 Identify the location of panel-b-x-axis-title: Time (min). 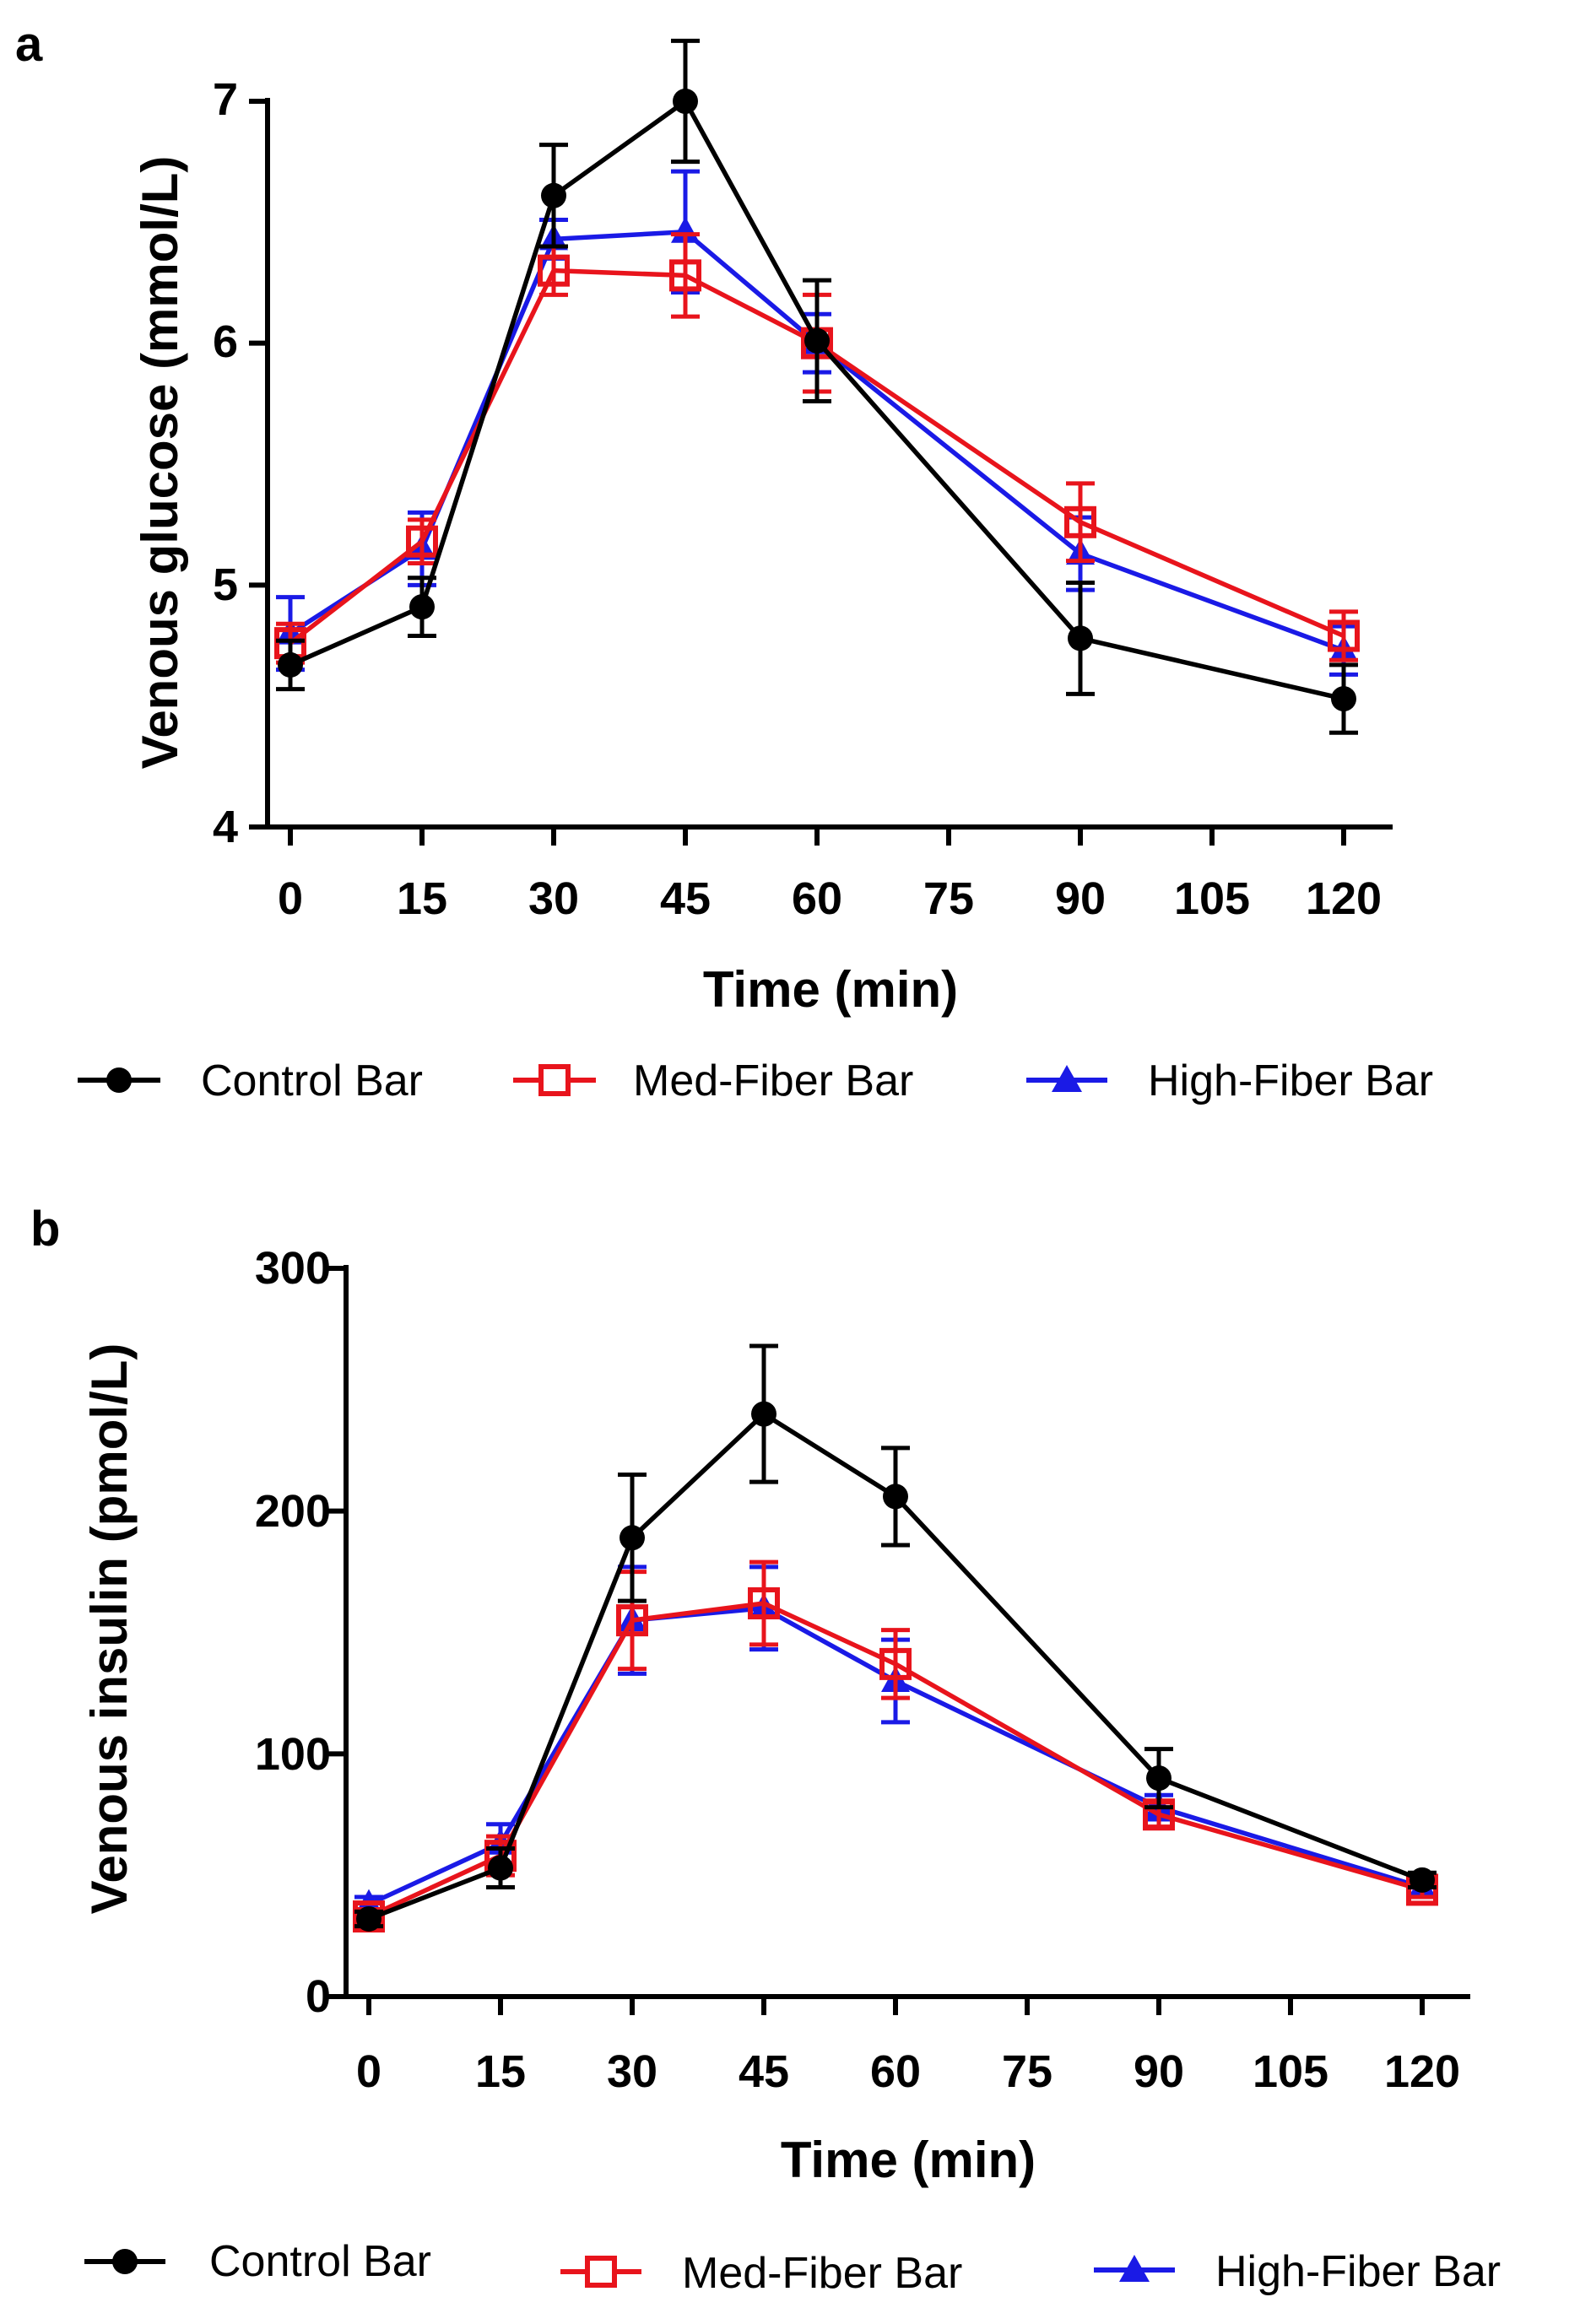
(909, 2160).